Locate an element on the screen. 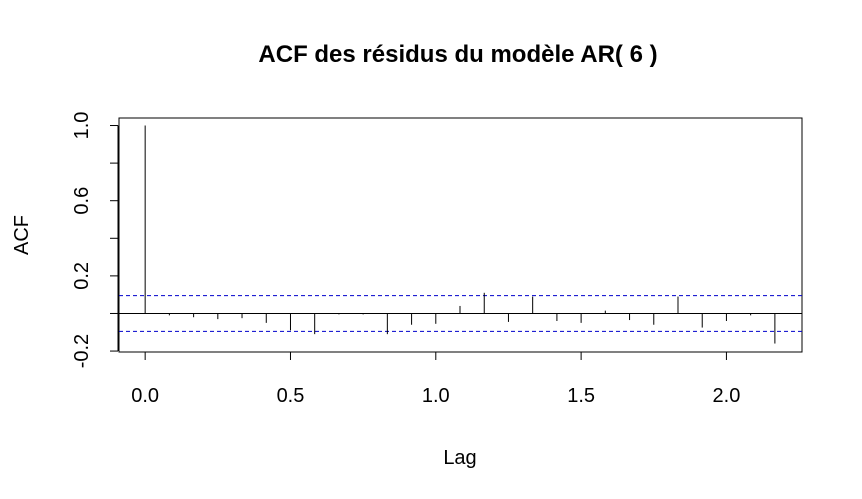 This screenshot has width=862, height=499. x-tick-label: 0.0 is located at coordinates (145, 396).